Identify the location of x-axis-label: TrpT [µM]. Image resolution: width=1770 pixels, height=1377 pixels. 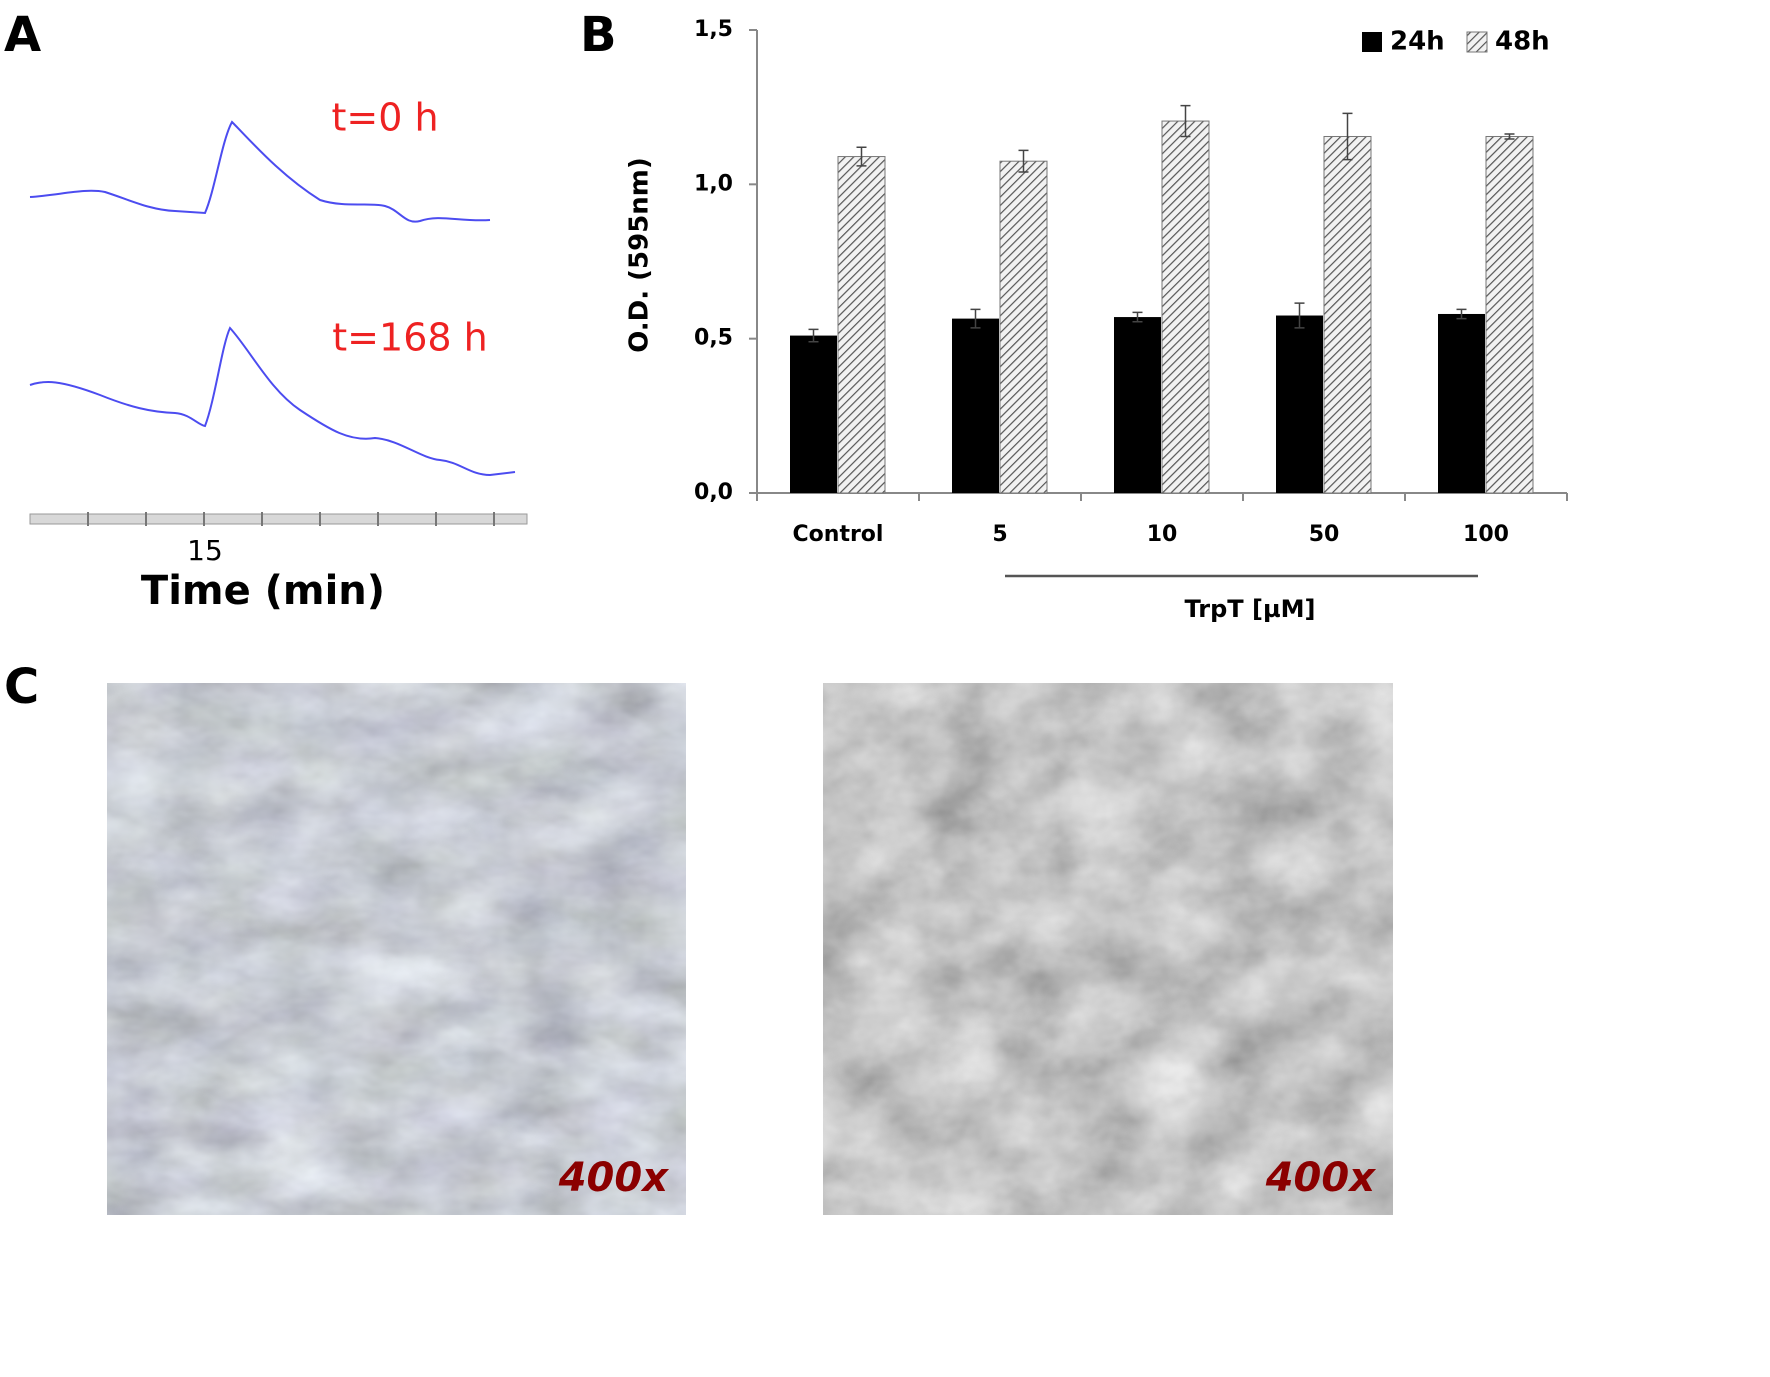
(1250, 609).